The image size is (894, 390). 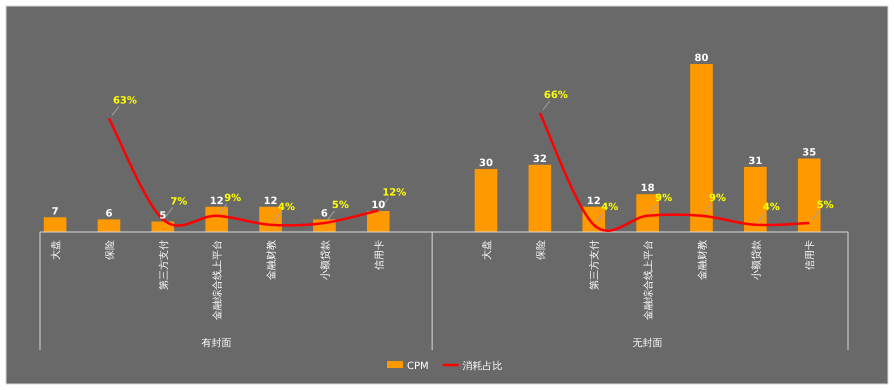 I want to click on data-label: 9%, so click(x=233, y=198).